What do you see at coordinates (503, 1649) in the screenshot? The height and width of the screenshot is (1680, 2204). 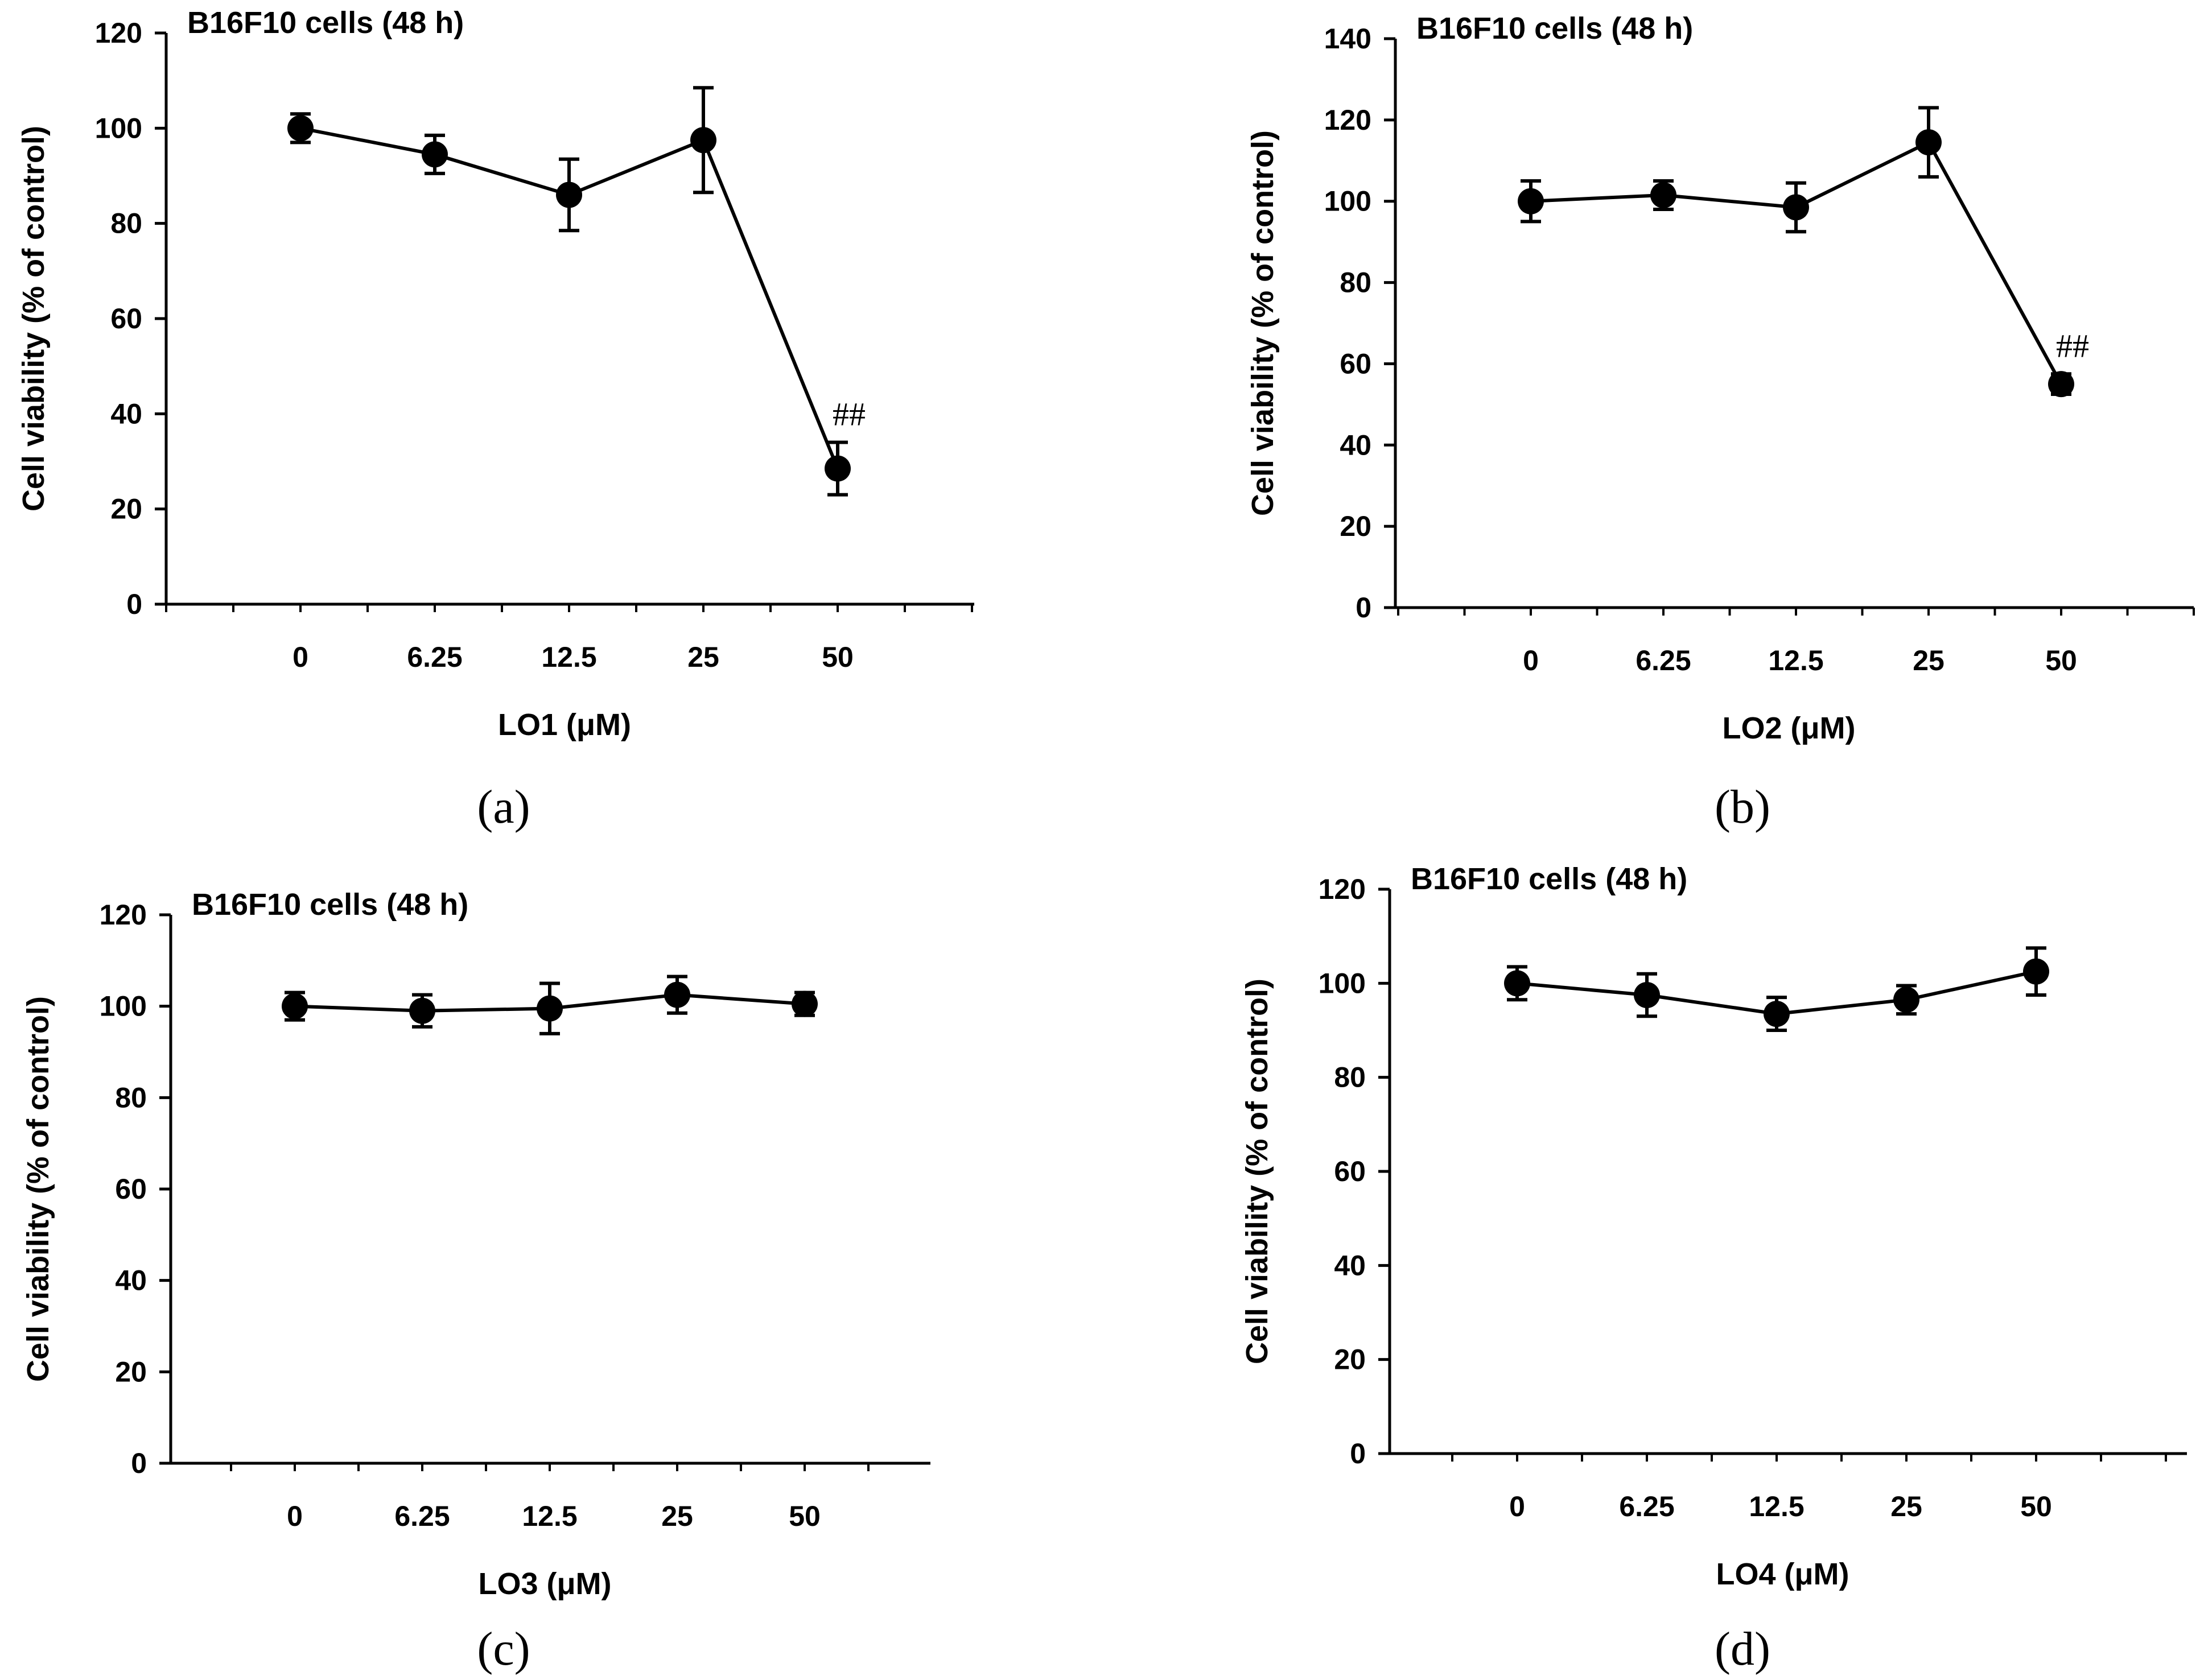 I see `panel-label-c: (c)` at bounding box center [503, 1649].